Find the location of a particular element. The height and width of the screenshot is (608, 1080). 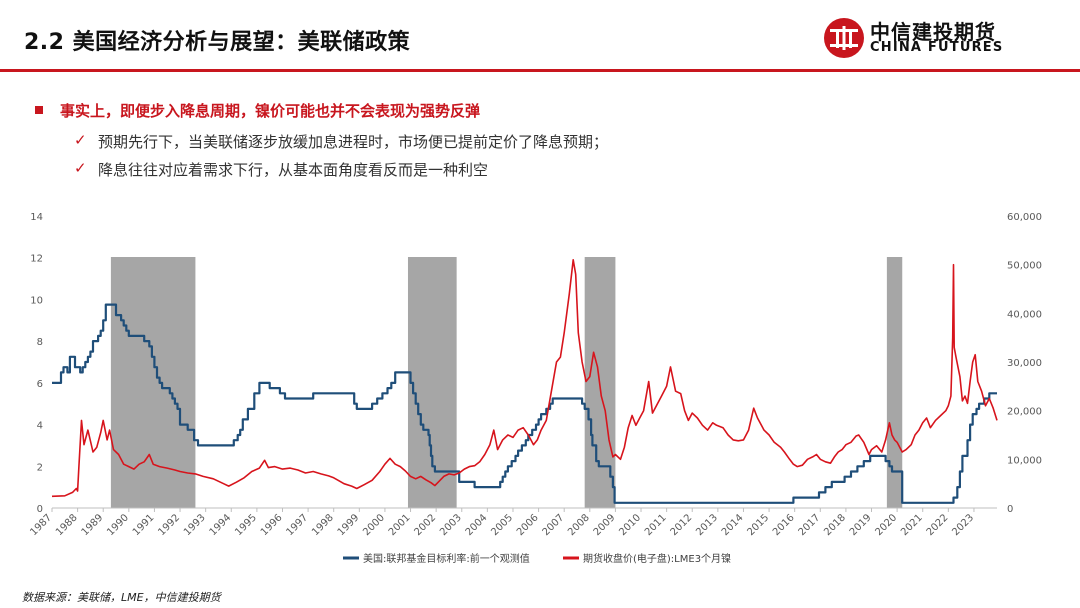

x-tick-label: 1996 is located at coordinates (272, 525).